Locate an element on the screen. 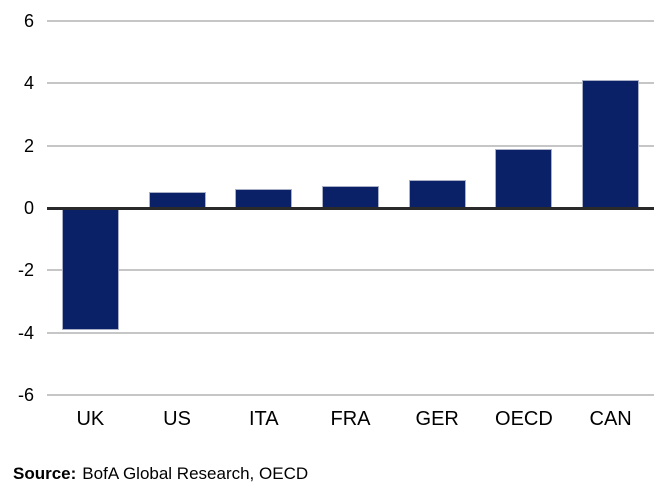  source-note: Source: BofA Global Research, OECD is located at coordinates (160, 474).